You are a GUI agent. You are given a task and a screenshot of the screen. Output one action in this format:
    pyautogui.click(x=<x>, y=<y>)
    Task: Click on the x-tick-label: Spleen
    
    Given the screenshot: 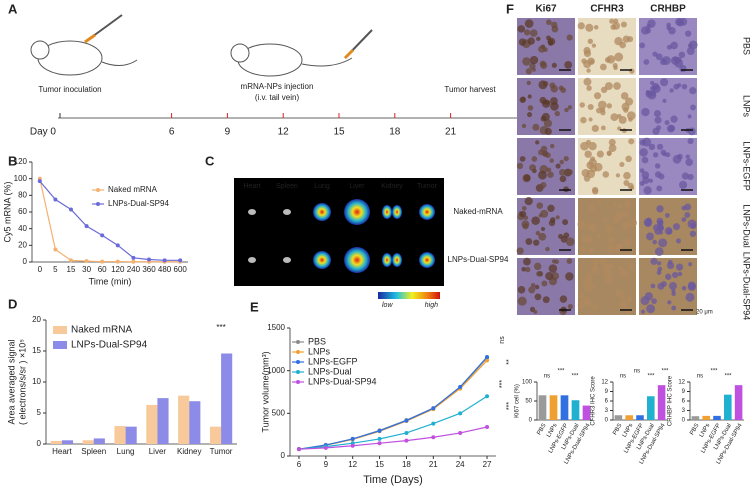 What is the action you would take?
    pyautogui.click(x=93, y=451)
    